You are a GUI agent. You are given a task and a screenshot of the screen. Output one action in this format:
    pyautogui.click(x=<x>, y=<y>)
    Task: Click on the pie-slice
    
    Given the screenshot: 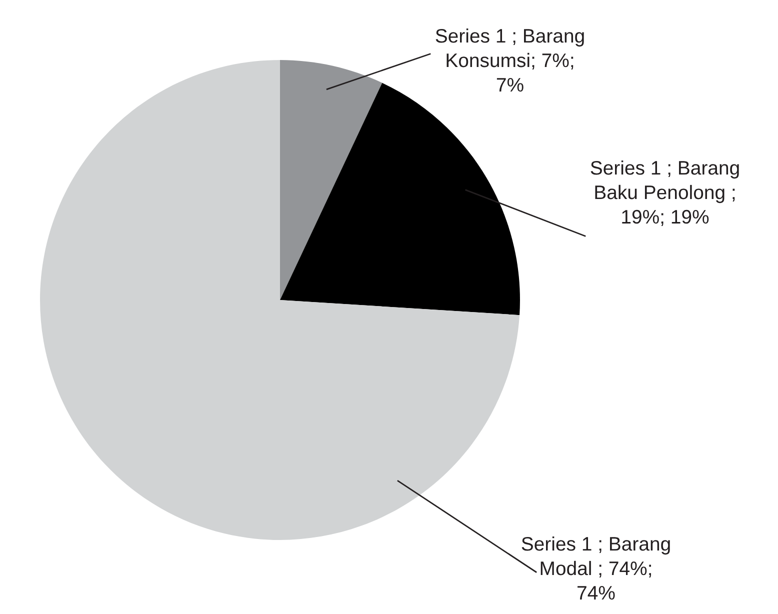 What is the action you would take?
    pyautogui.click(x=331, y=180)
    